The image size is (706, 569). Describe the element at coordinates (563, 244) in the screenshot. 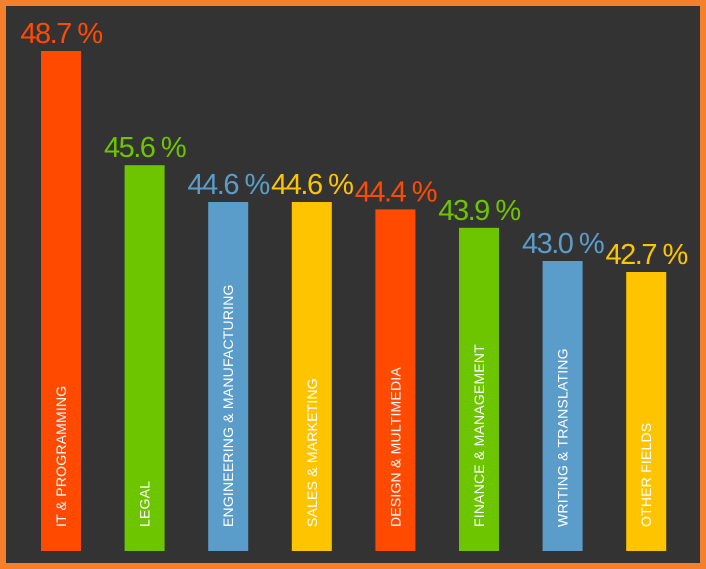

I see `value-label-7: 43.0 %` at that location.